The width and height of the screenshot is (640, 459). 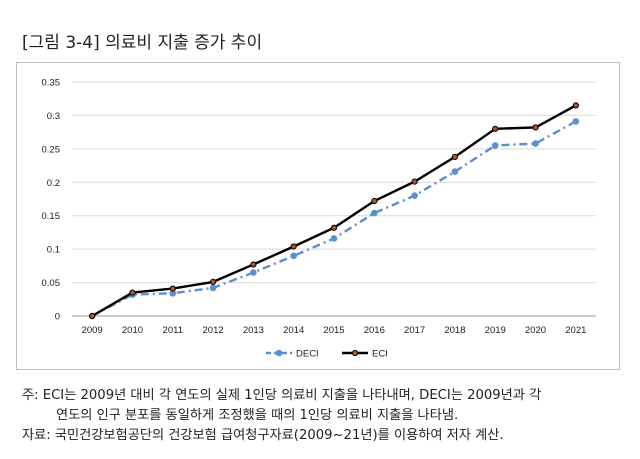 What do you see at coordinates (53, 116) in the screenshot?
I see `y-tick-label: 0.3` at bounding box center [53, 116].